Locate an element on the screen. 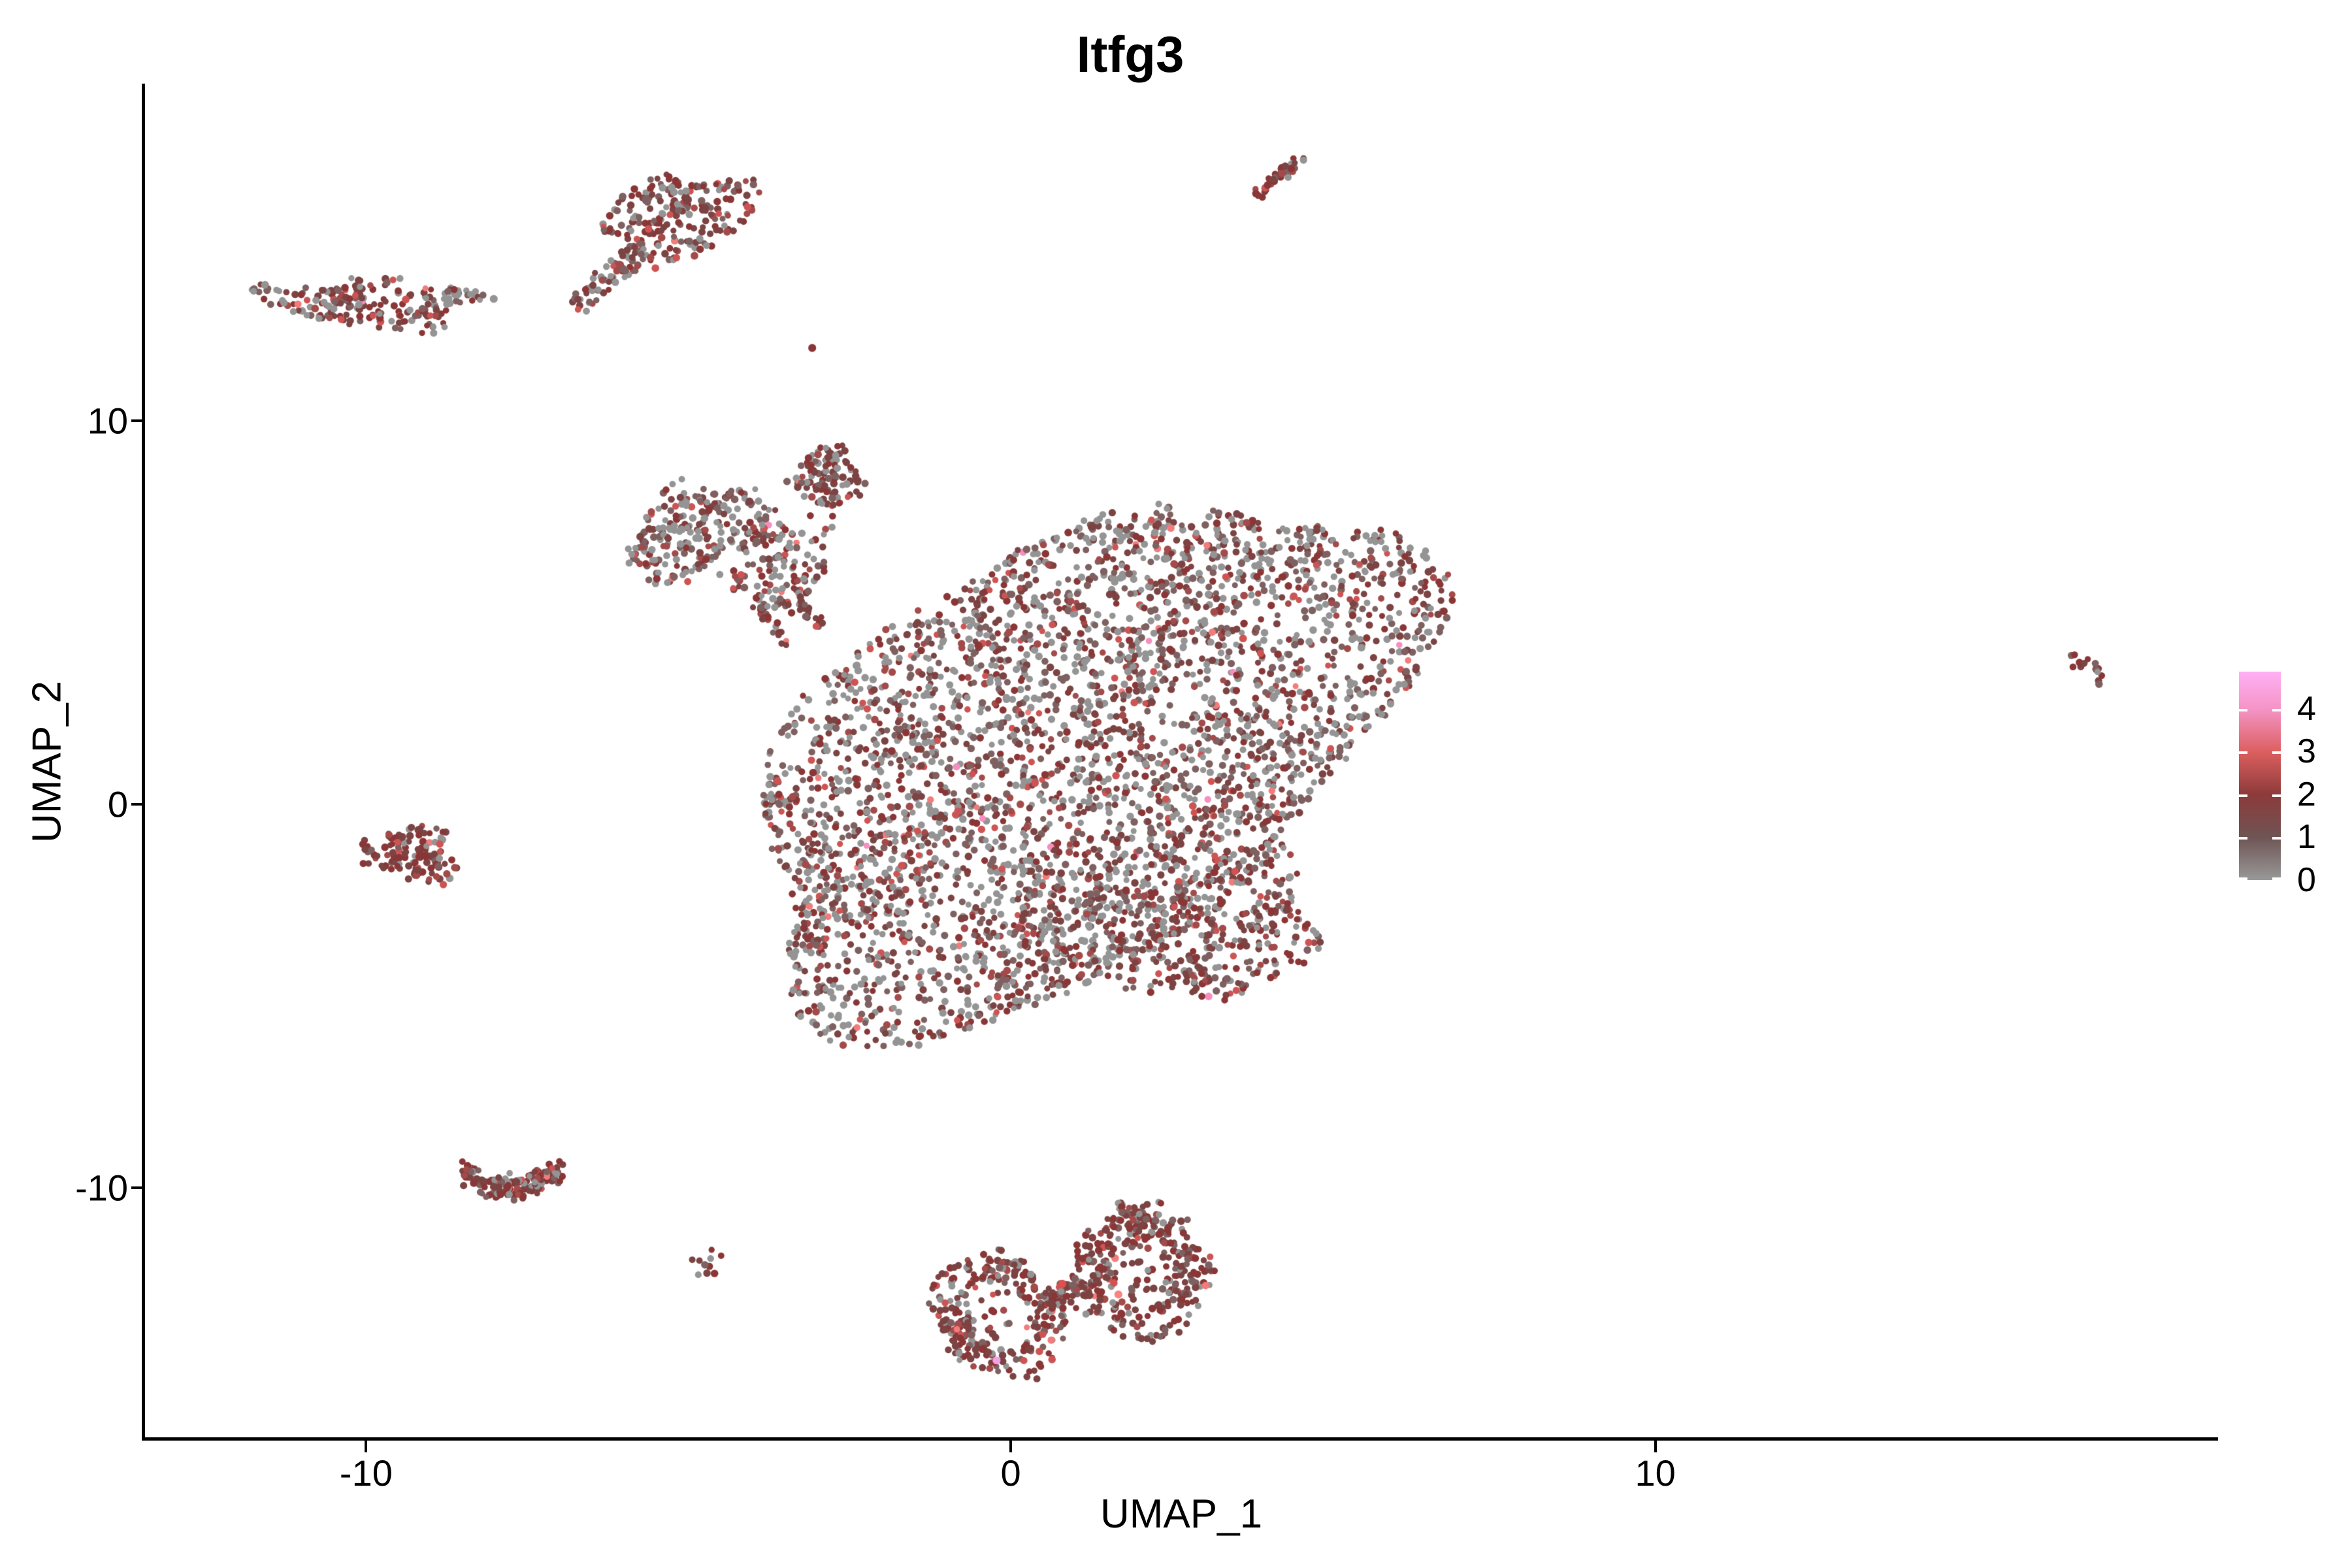  colorbar-tick-label: 3 is located at coordinates (2306, 751).